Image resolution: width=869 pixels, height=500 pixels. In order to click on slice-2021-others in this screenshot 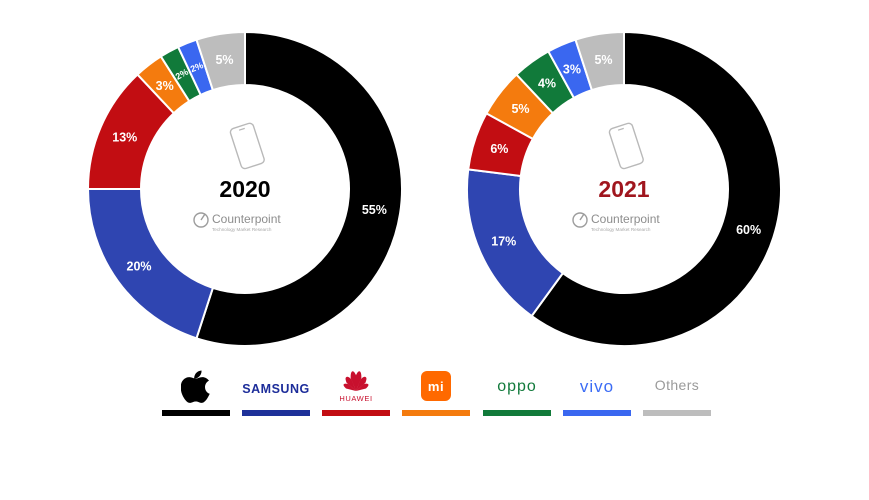, I will do `click(599, 61)`.